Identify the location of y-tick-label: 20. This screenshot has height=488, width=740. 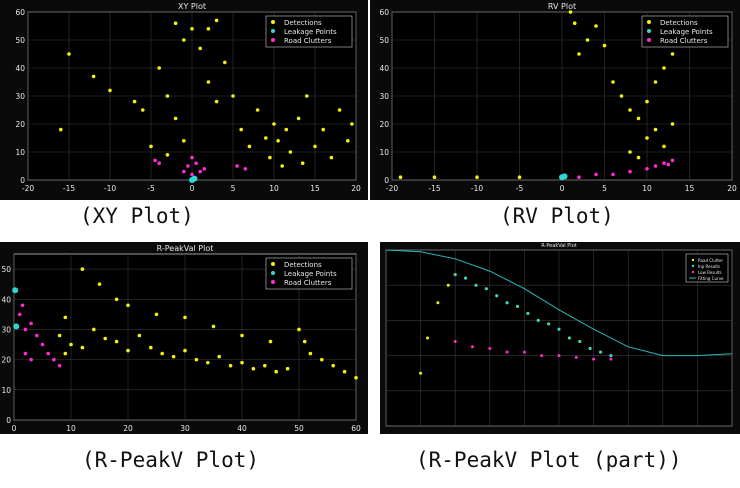
(20, 124).